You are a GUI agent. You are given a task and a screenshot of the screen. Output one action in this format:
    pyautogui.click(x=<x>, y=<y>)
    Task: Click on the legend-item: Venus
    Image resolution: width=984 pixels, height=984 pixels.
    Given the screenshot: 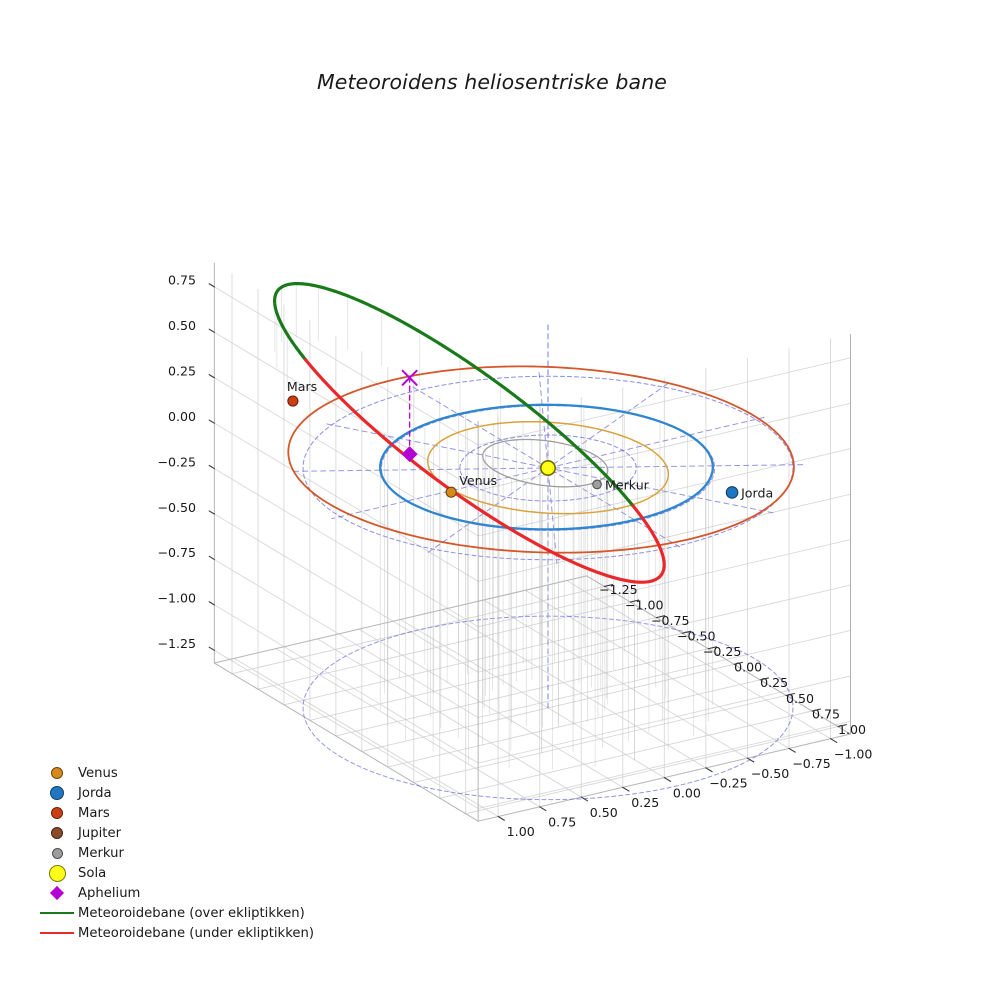 What is the action you would take?
    pyautogui.click(x=175, y=773)
    